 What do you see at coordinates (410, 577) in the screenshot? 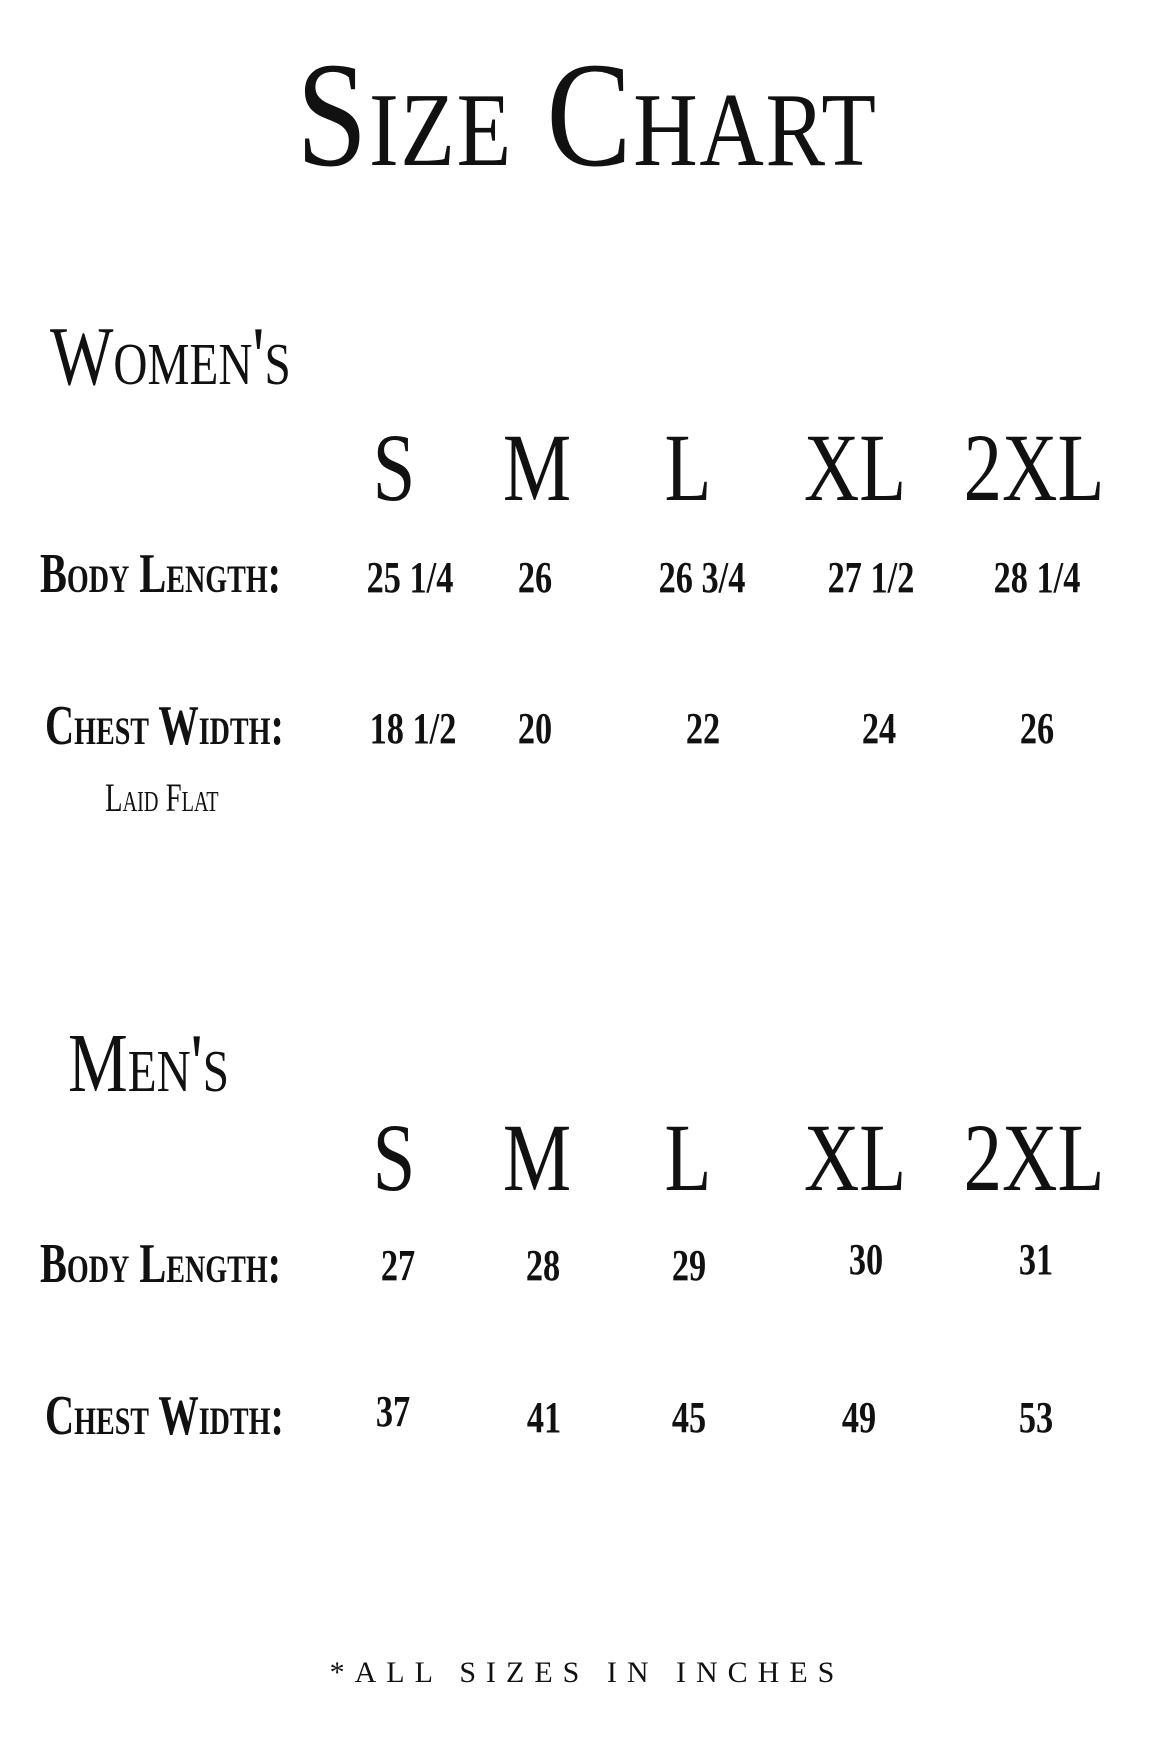
I see `value-cell: 25 1/4` at bounding box center [410, 577].